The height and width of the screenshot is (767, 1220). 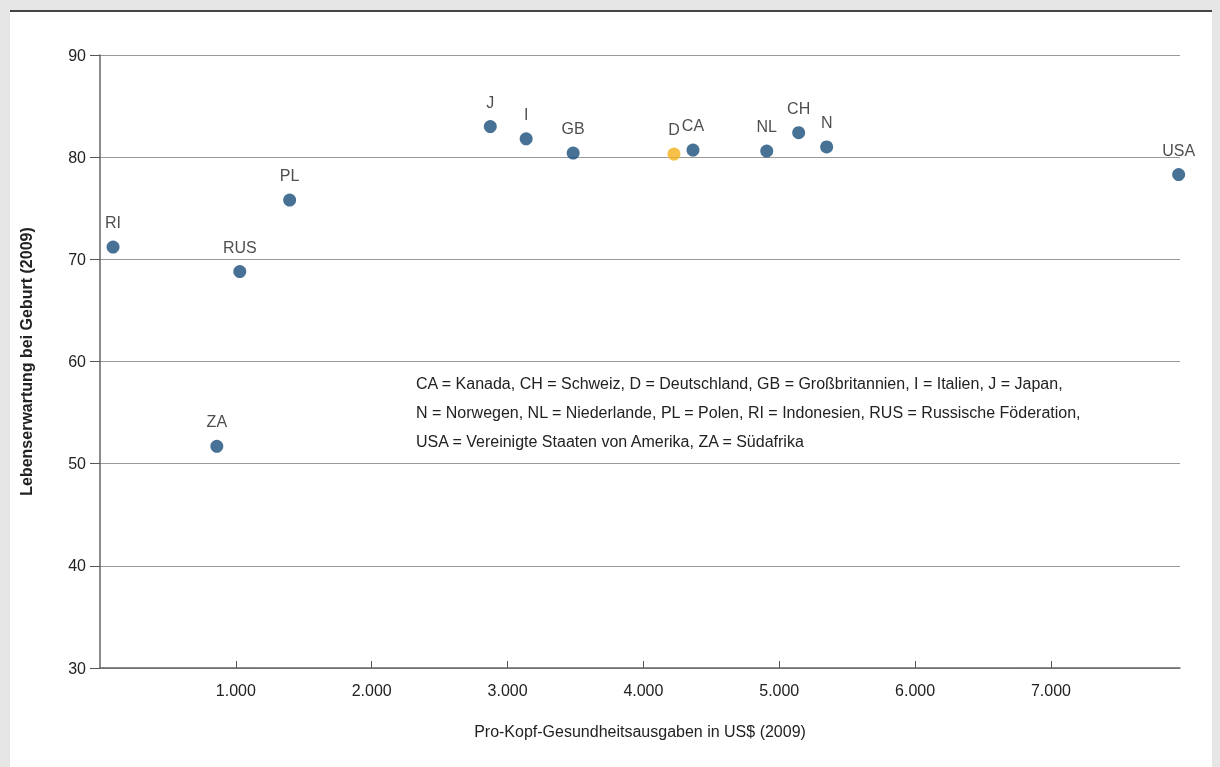 I want to click on annotation: N = Norwegen, NL = Niederlande, PL = Polen, RI = Indonesien, RUS = Russische Föderation,, so click(x=748, y=412).